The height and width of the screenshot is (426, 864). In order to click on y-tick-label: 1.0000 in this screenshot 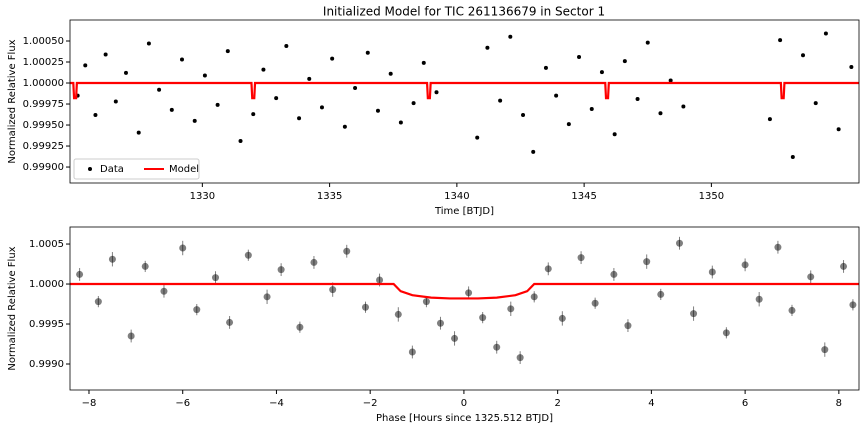, I will do `click(46, 284)`.